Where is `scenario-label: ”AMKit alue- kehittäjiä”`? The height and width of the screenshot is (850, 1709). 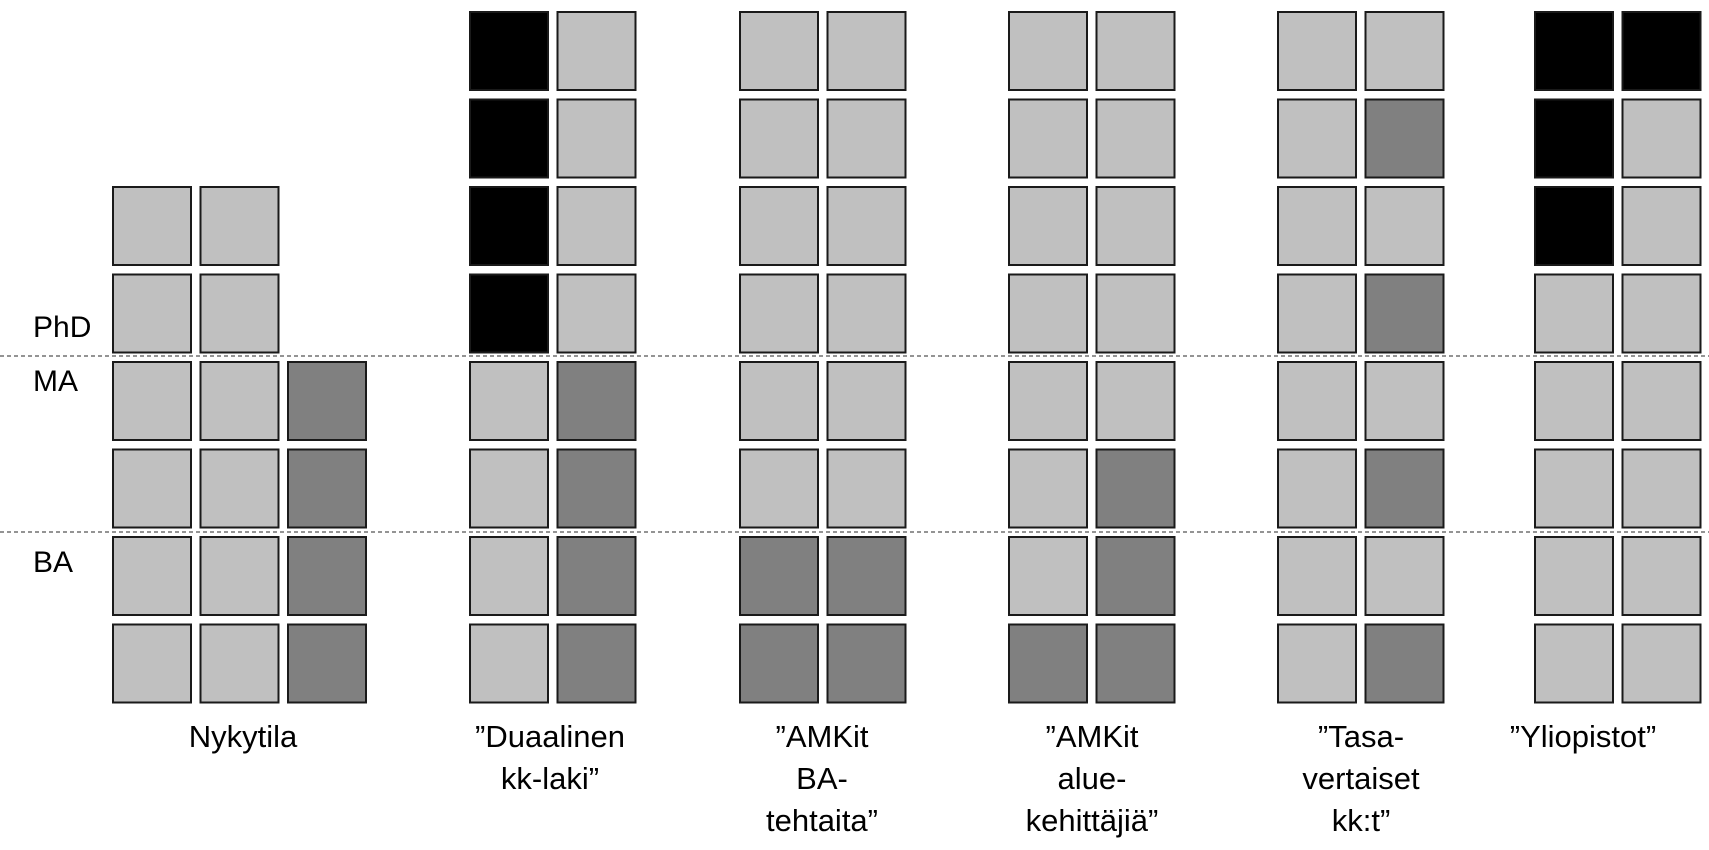 scenario-label: ”AMKit alue- kehittäjiä” is located at coordinates (1092, 778).